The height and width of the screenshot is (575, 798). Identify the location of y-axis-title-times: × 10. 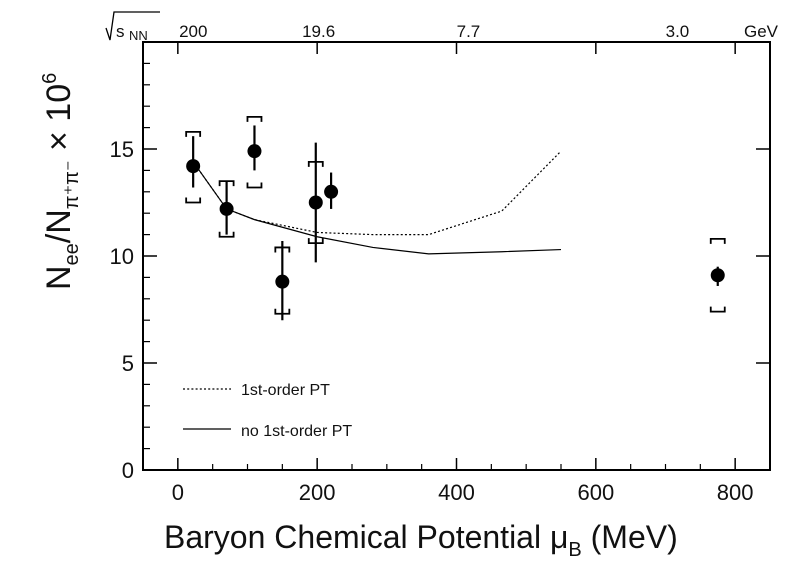
(59, 122).